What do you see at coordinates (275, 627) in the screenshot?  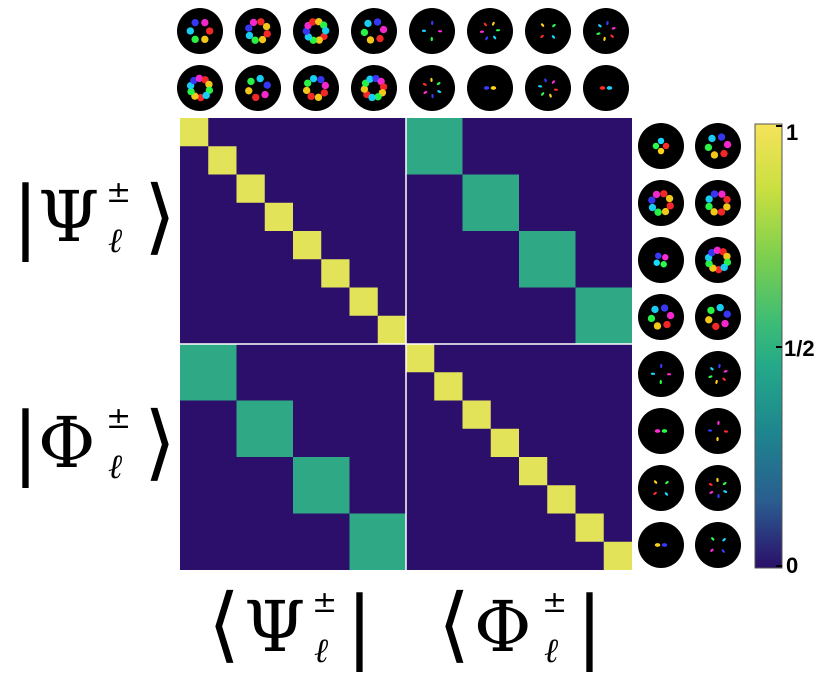 I see `bra-symbol: Ψ` at bounding box center [275, 627].